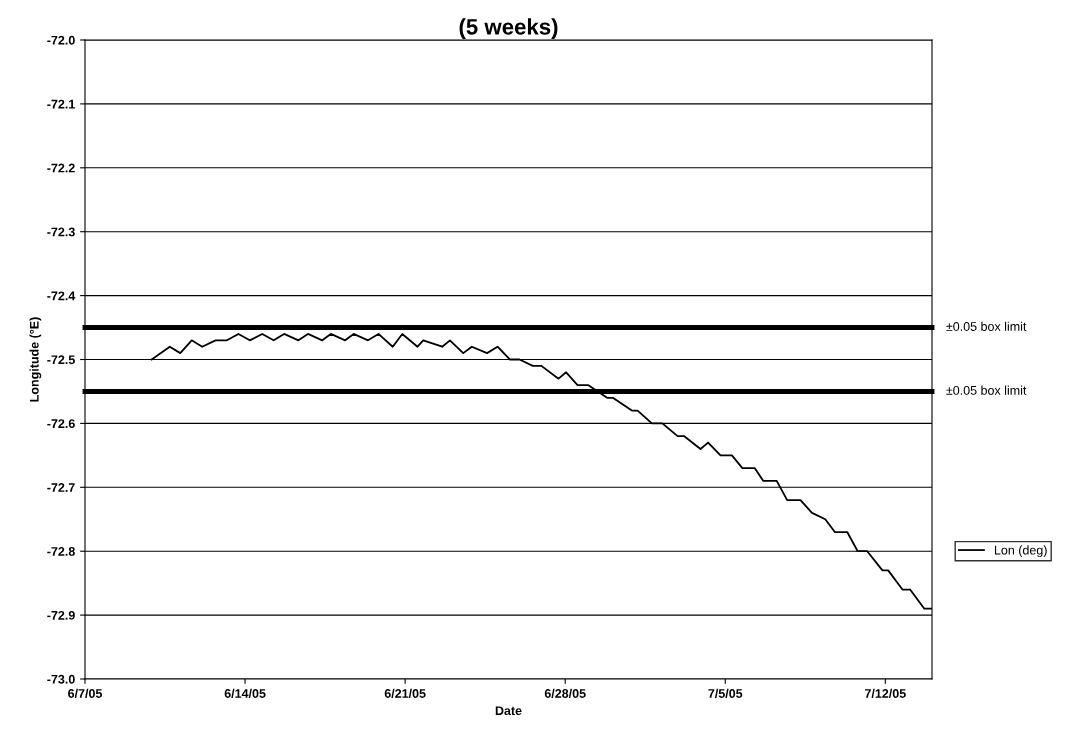 The height and width of the screenshot is (744, 1076). What do you see at coordinates (508, 711) in the screenshot?
I see `x-axis-title: Date` at bounding box center [508, 711].